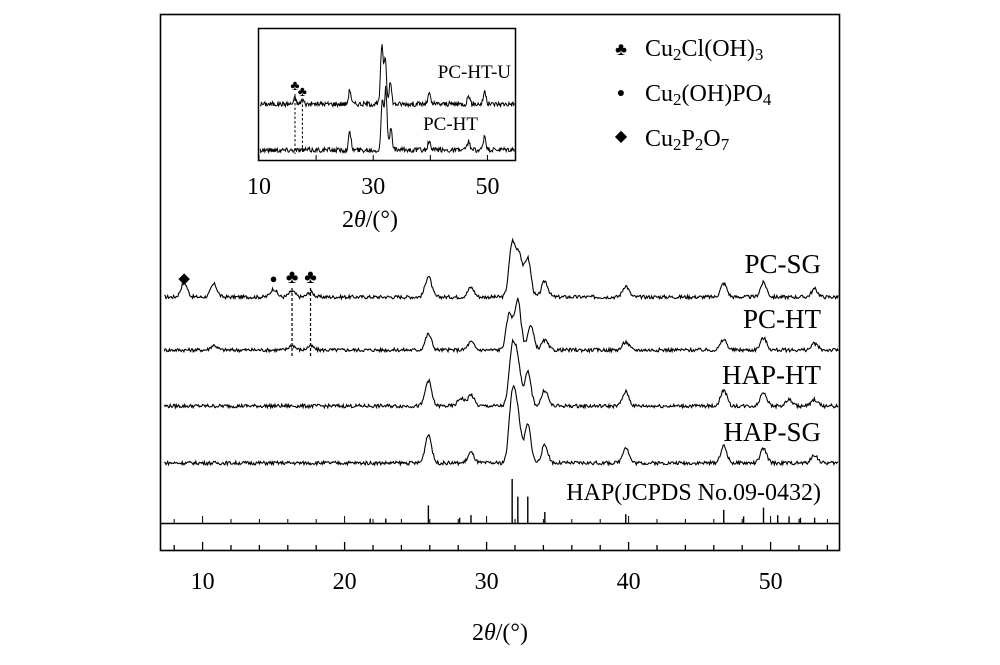 The height and width of the screenshot is (665, 1000). Describe the element at coordinates (184, 279) in the screenshot. I see `marker-diamond: ◆` at that location.